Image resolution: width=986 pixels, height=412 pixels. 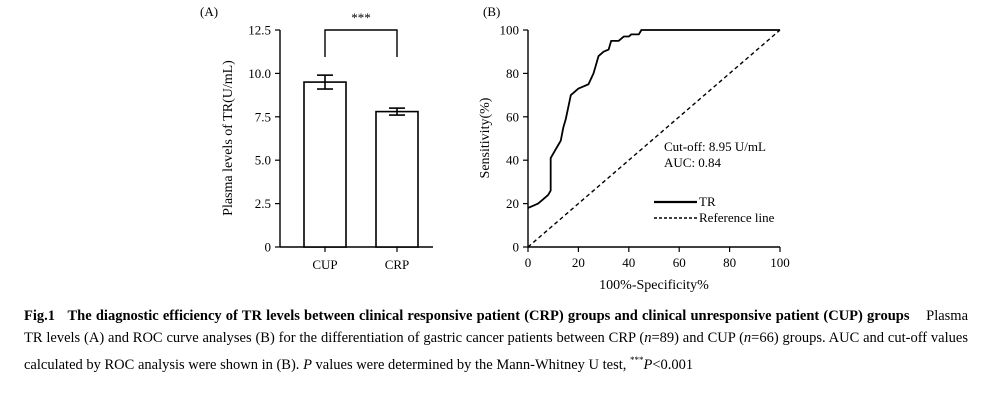 I want to click on legend: TR Reference line, so click(x=714, y=209).